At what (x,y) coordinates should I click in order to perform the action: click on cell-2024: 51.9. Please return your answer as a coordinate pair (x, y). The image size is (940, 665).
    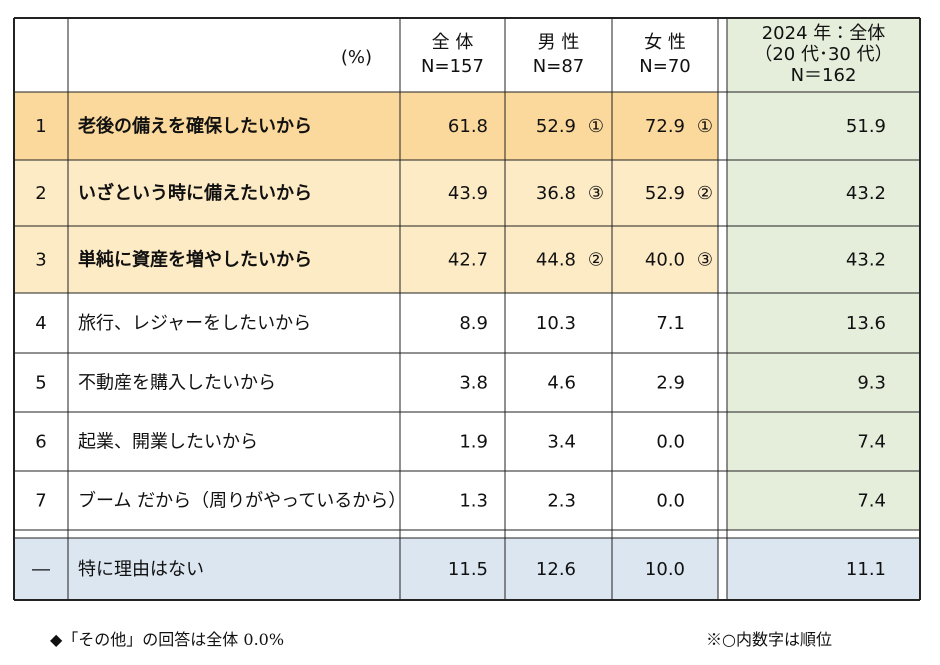
    Looking at the image, I should click on (866, 126).